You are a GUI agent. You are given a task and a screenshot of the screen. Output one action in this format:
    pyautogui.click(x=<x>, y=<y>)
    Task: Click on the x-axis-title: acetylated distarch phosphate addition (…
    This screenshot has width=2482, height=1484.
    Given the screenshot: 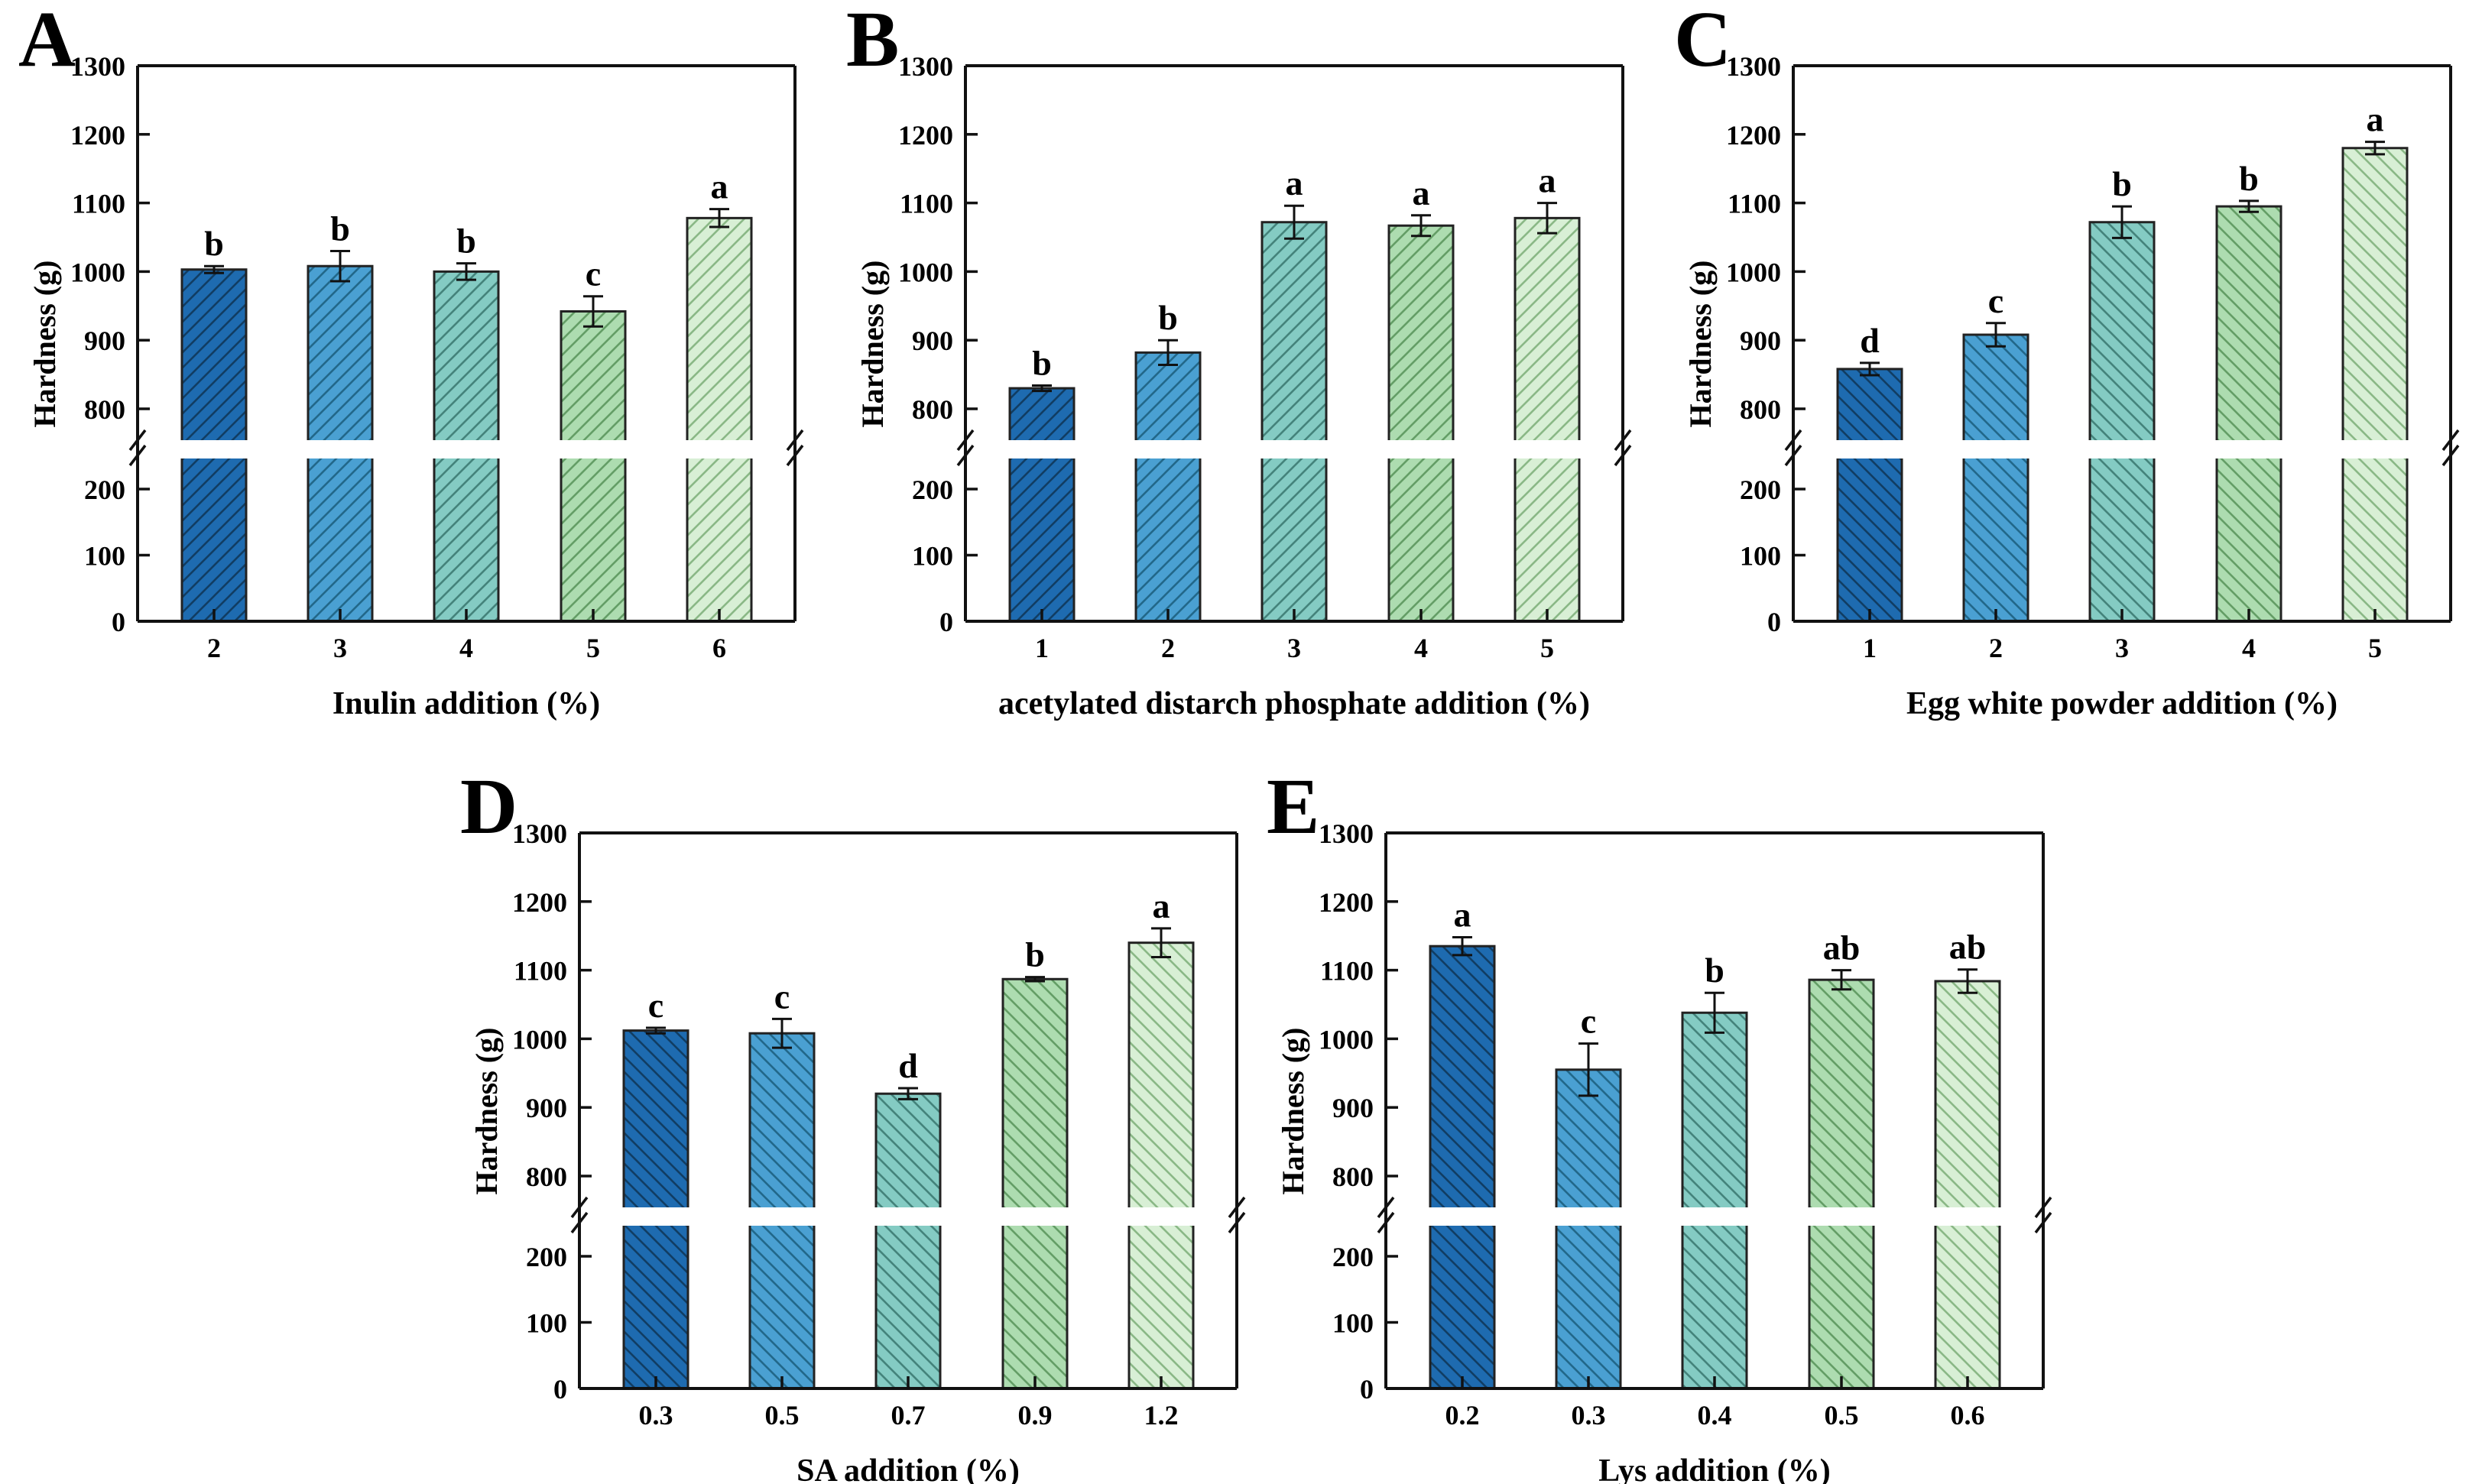 What is the action you would take?
    pyautogui.click(x=1294, y=704)
    